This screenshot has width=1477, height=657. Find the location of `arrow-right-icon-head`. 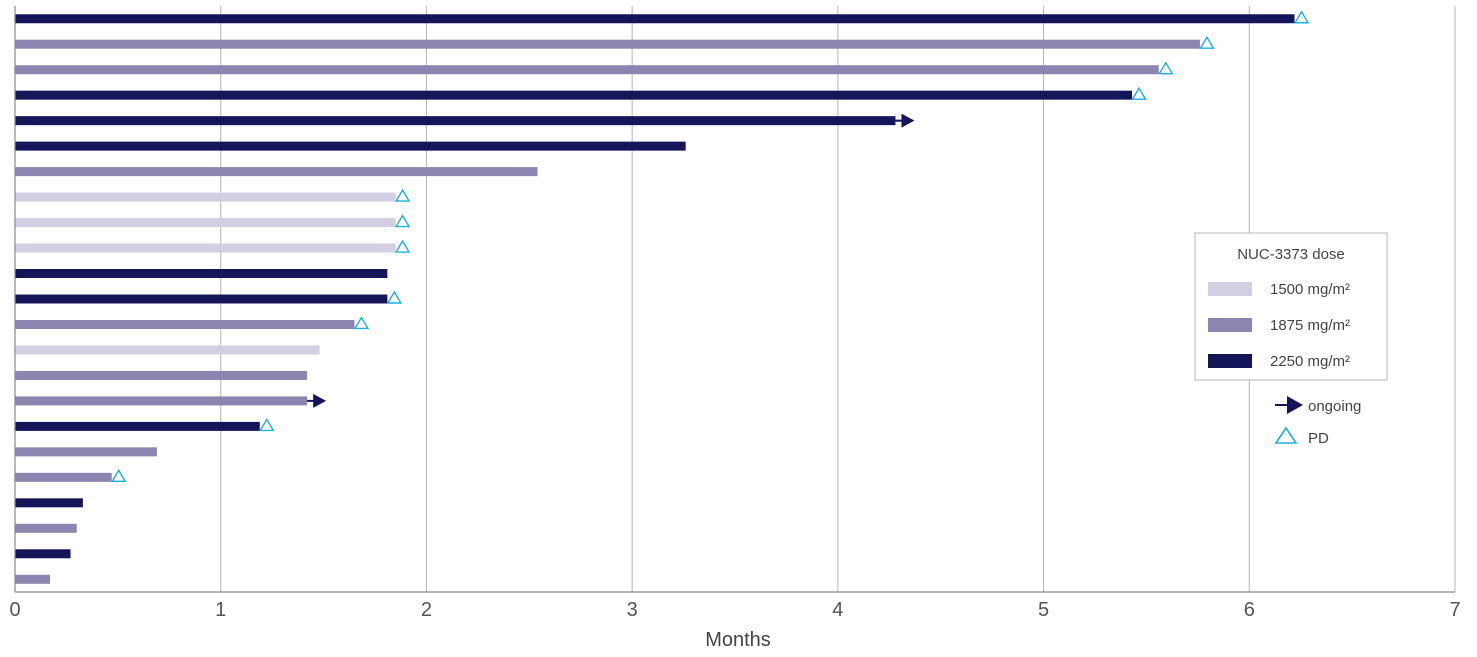

arrow-right-icon-head is located at coordinates (1295, 405).